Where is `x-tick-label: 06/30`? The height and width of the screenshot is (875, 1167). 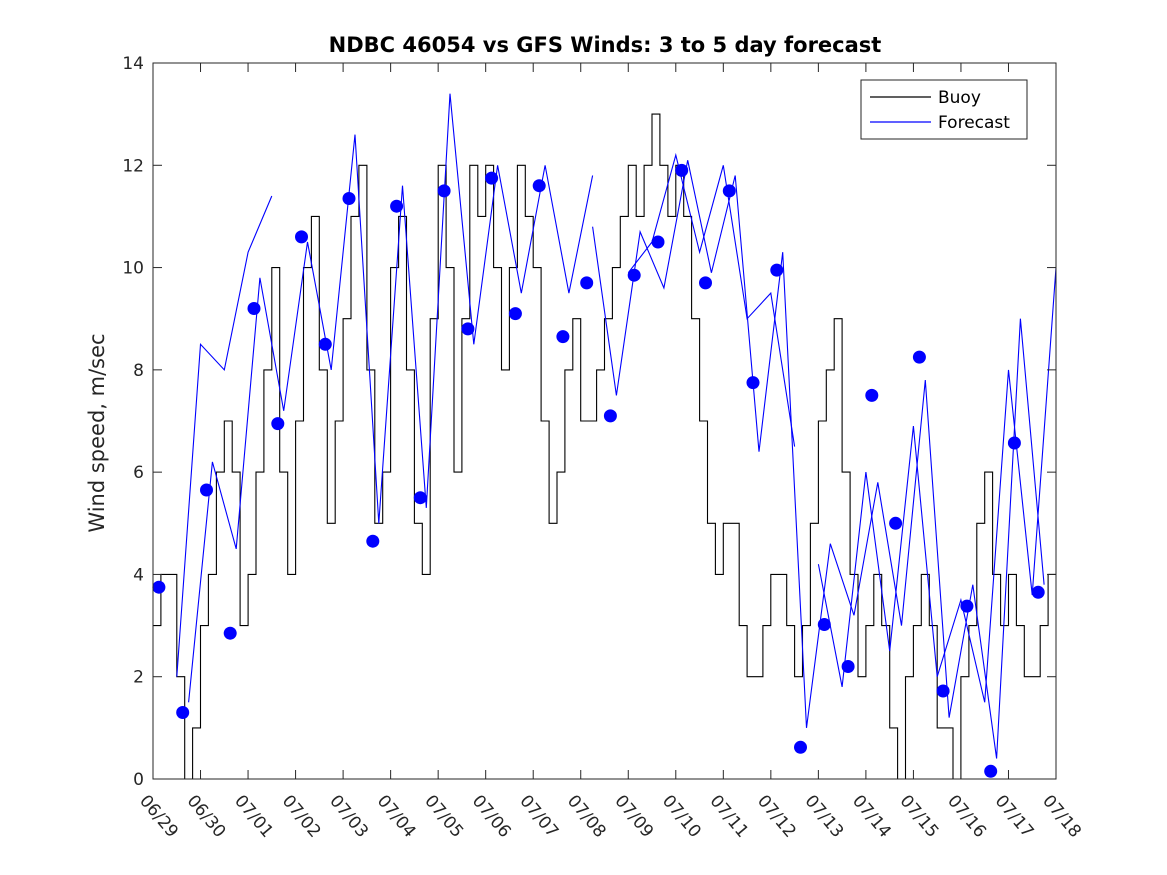 x-tick-label: 06/30 is located at coordinates (206, 816).